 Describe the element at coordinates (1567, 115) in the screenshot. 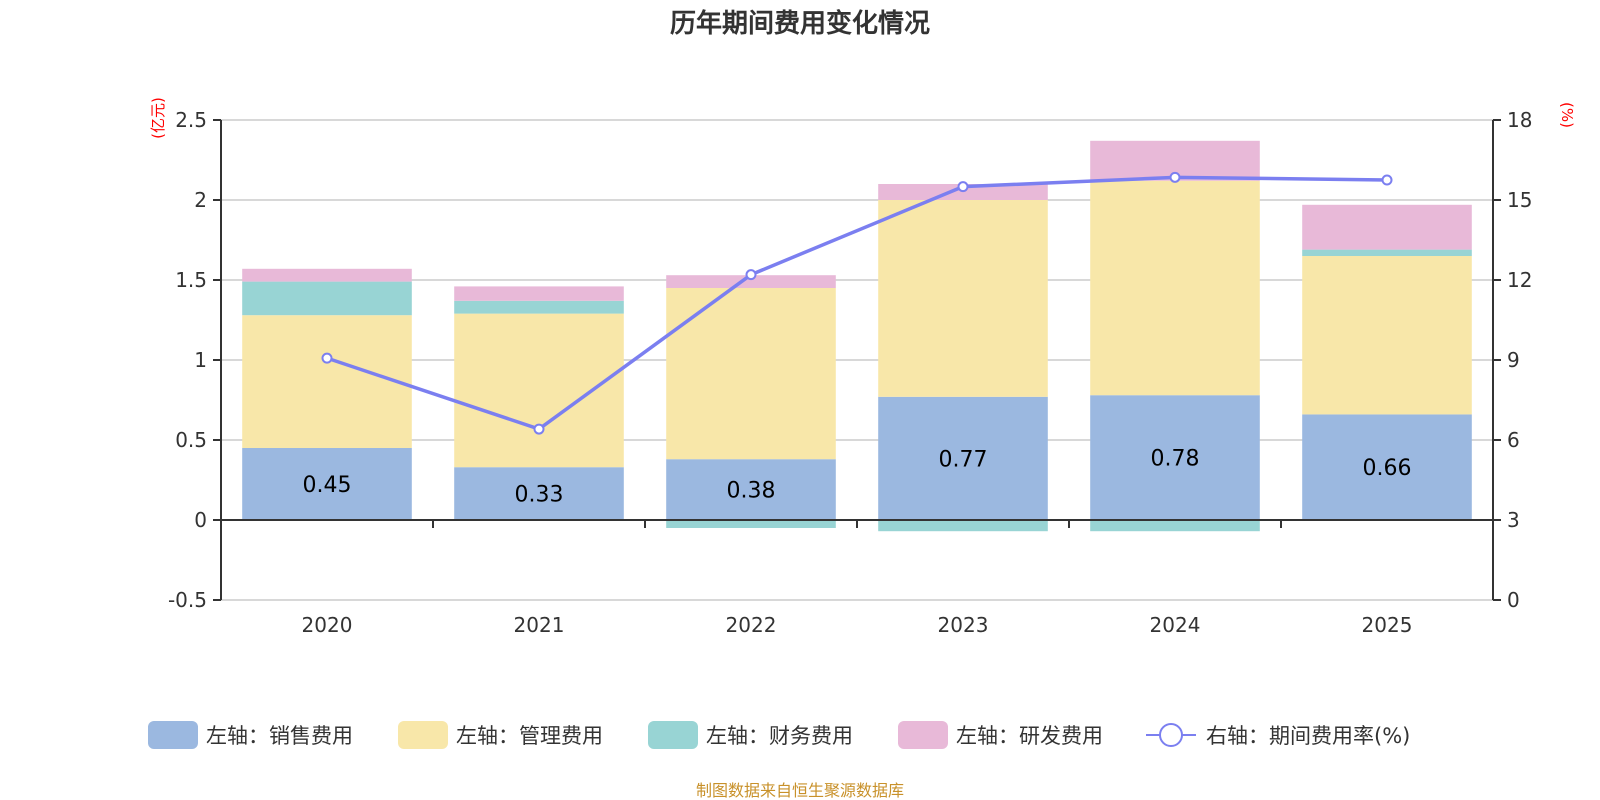

I see `right-axis-unit: (%)` at that location.